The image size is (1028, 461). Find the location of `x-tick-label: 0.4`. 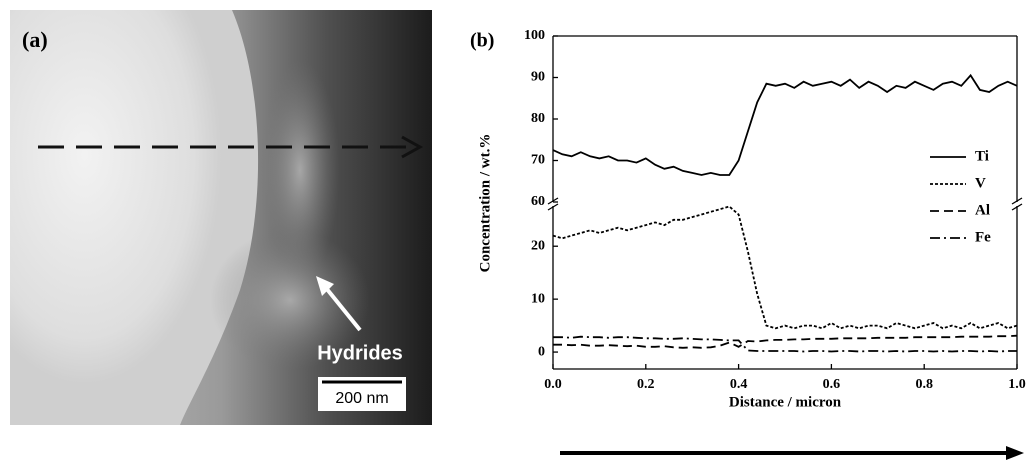

x-tick-label: 0.4 is located at coordinates (739, 384).